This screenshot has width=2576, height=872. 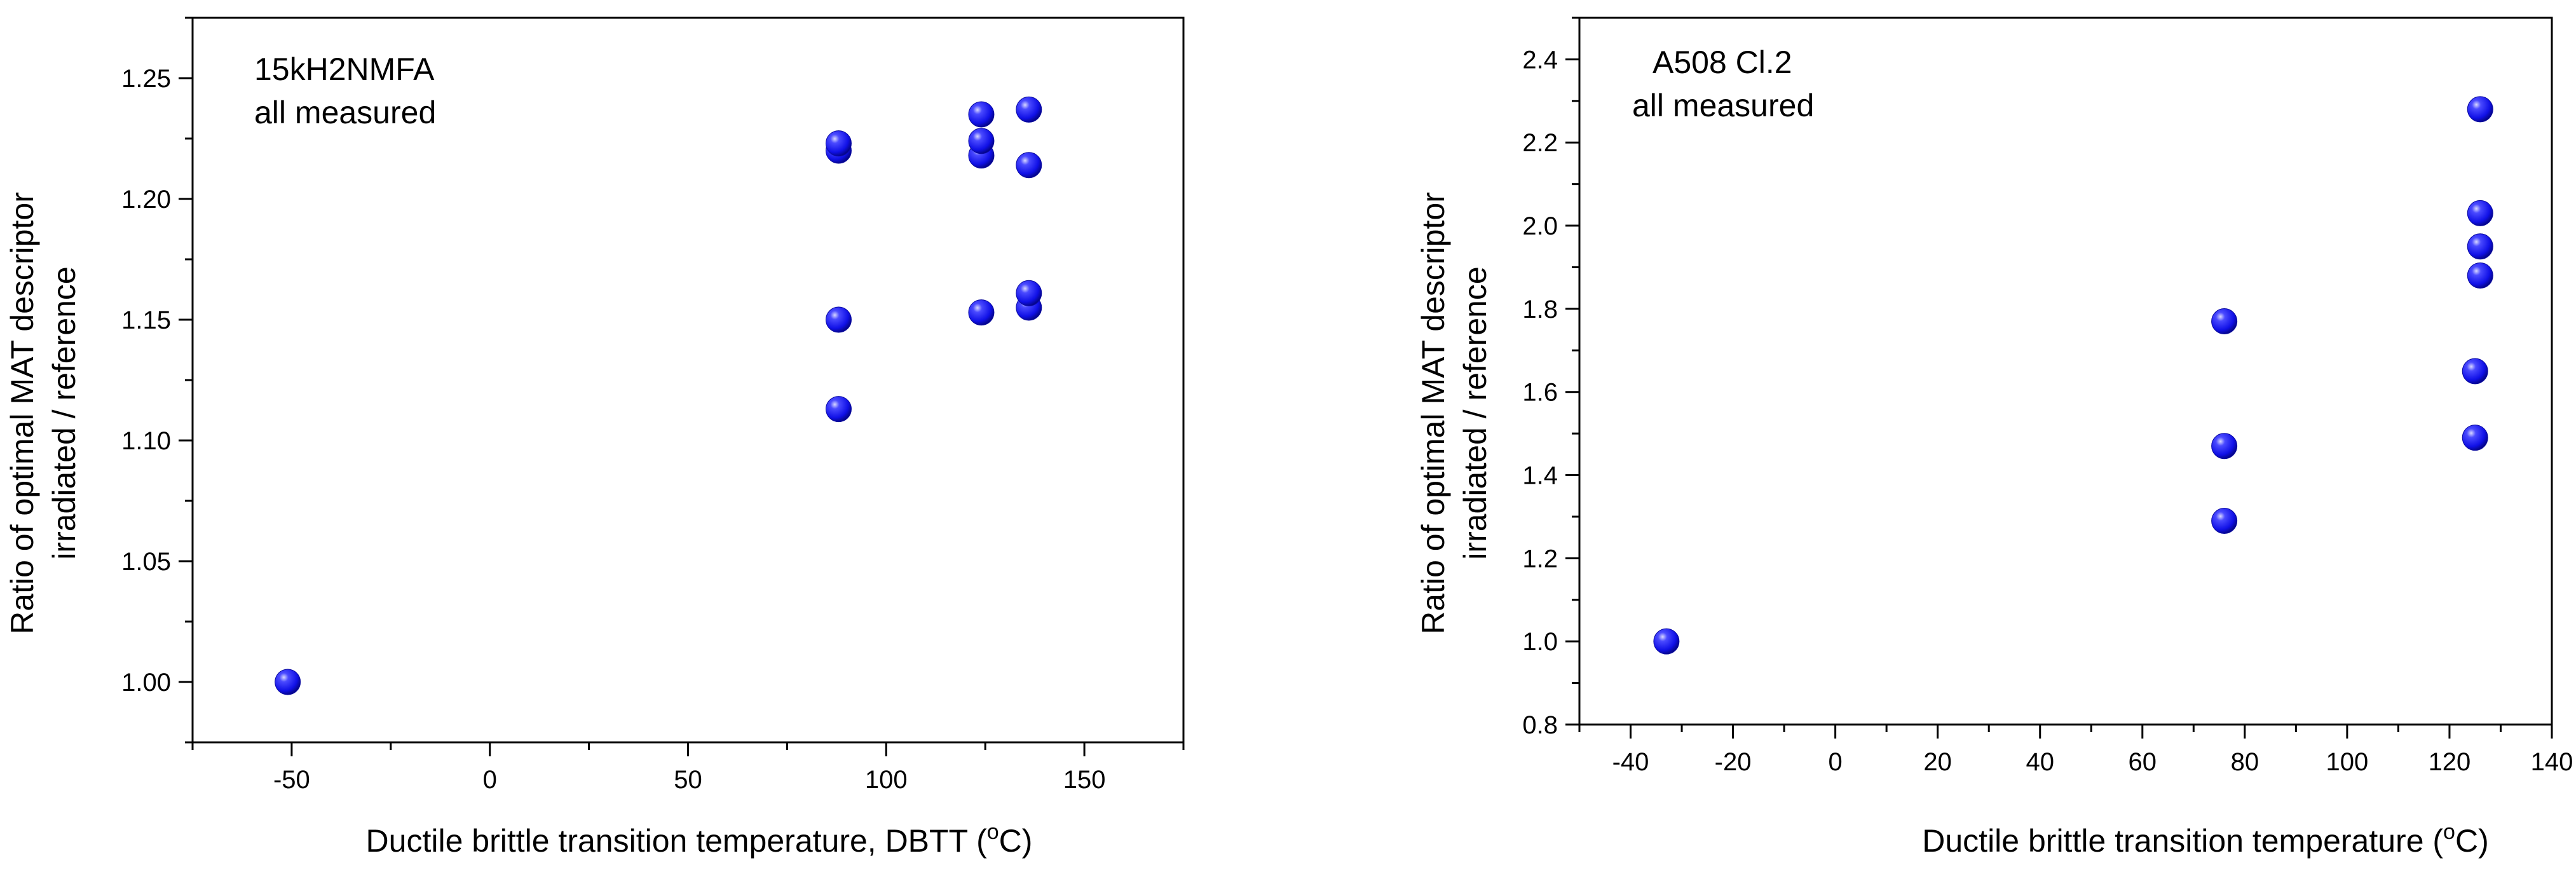 I want to click on x-tick-label: -20, so click(x=1733, y=762).